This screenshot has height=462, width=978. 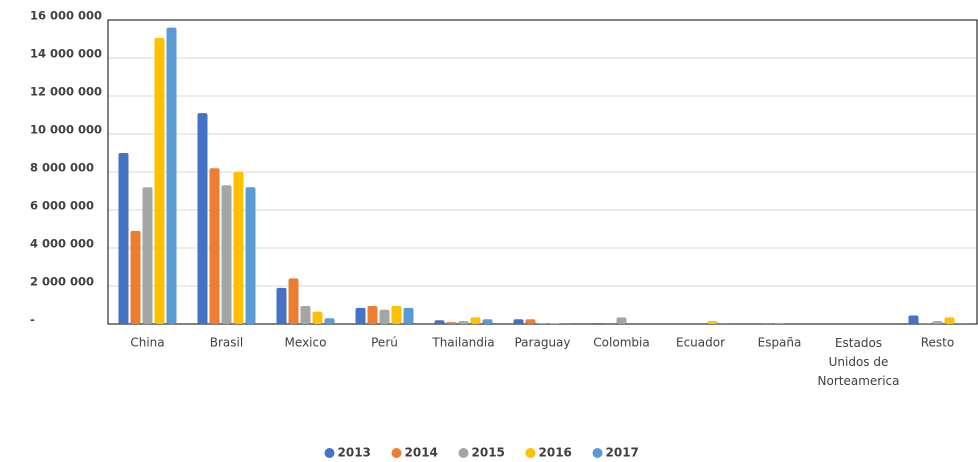 What do you see at coordinates (937, 343) in the screenshot?
I see `x-tick-label: Resto` at bounding box center [937, 343].